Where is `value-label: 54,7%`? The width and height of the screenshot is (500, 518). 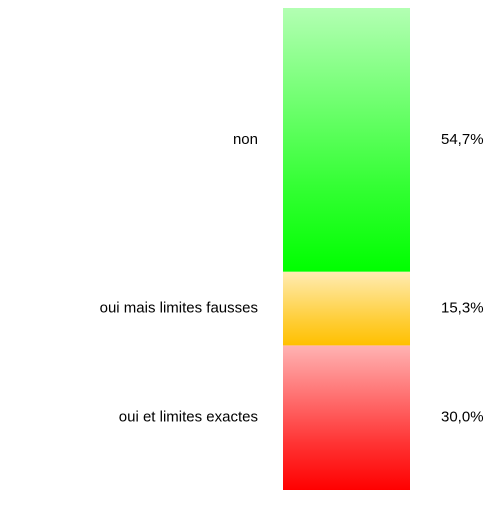 value-label: 54,7% is located at coordinates (462, 139).